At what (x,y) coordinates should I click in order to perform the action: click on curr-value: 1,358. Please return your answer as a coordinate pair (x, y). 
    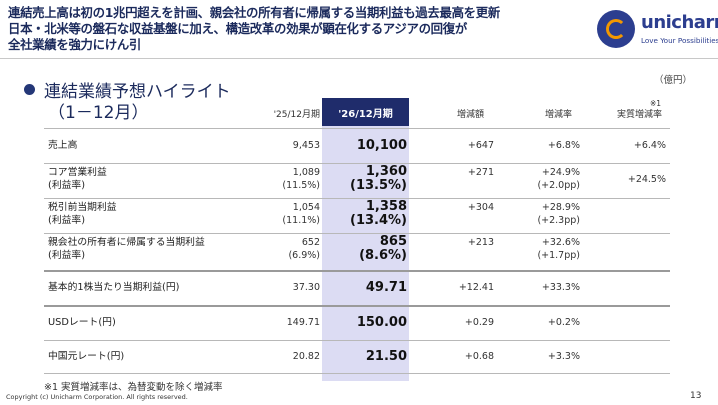
    Looking at the image, I should click on (386, 206).